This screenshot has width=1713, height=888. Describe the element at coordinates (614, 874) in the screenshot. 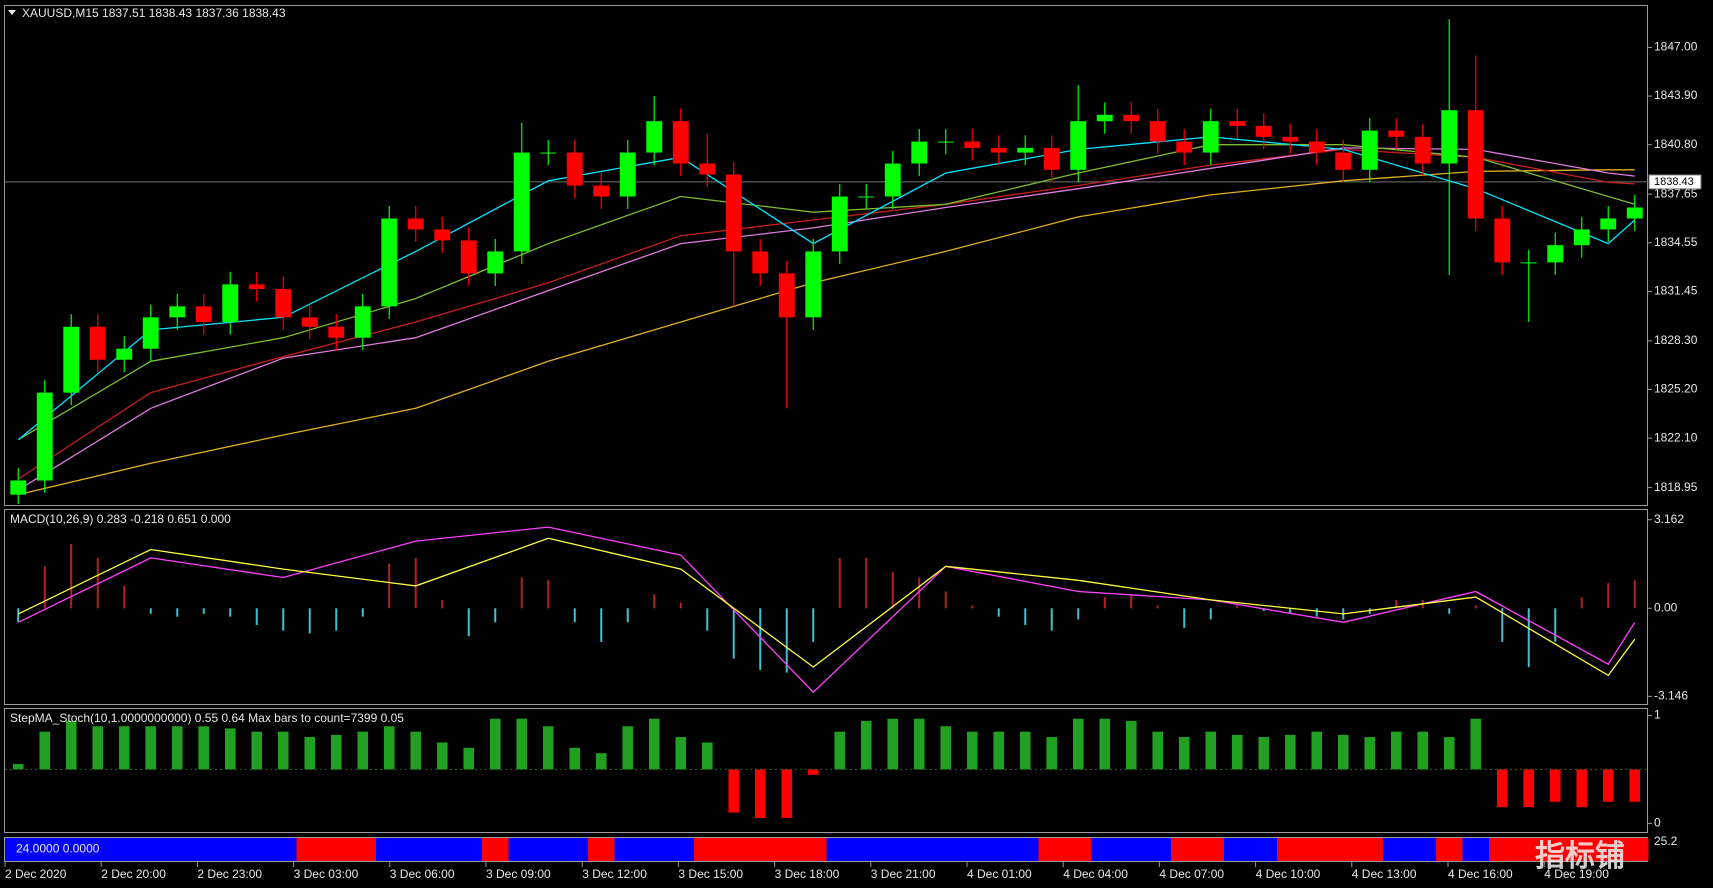

I see `time-label: 3 Dec 12:00` at that location.